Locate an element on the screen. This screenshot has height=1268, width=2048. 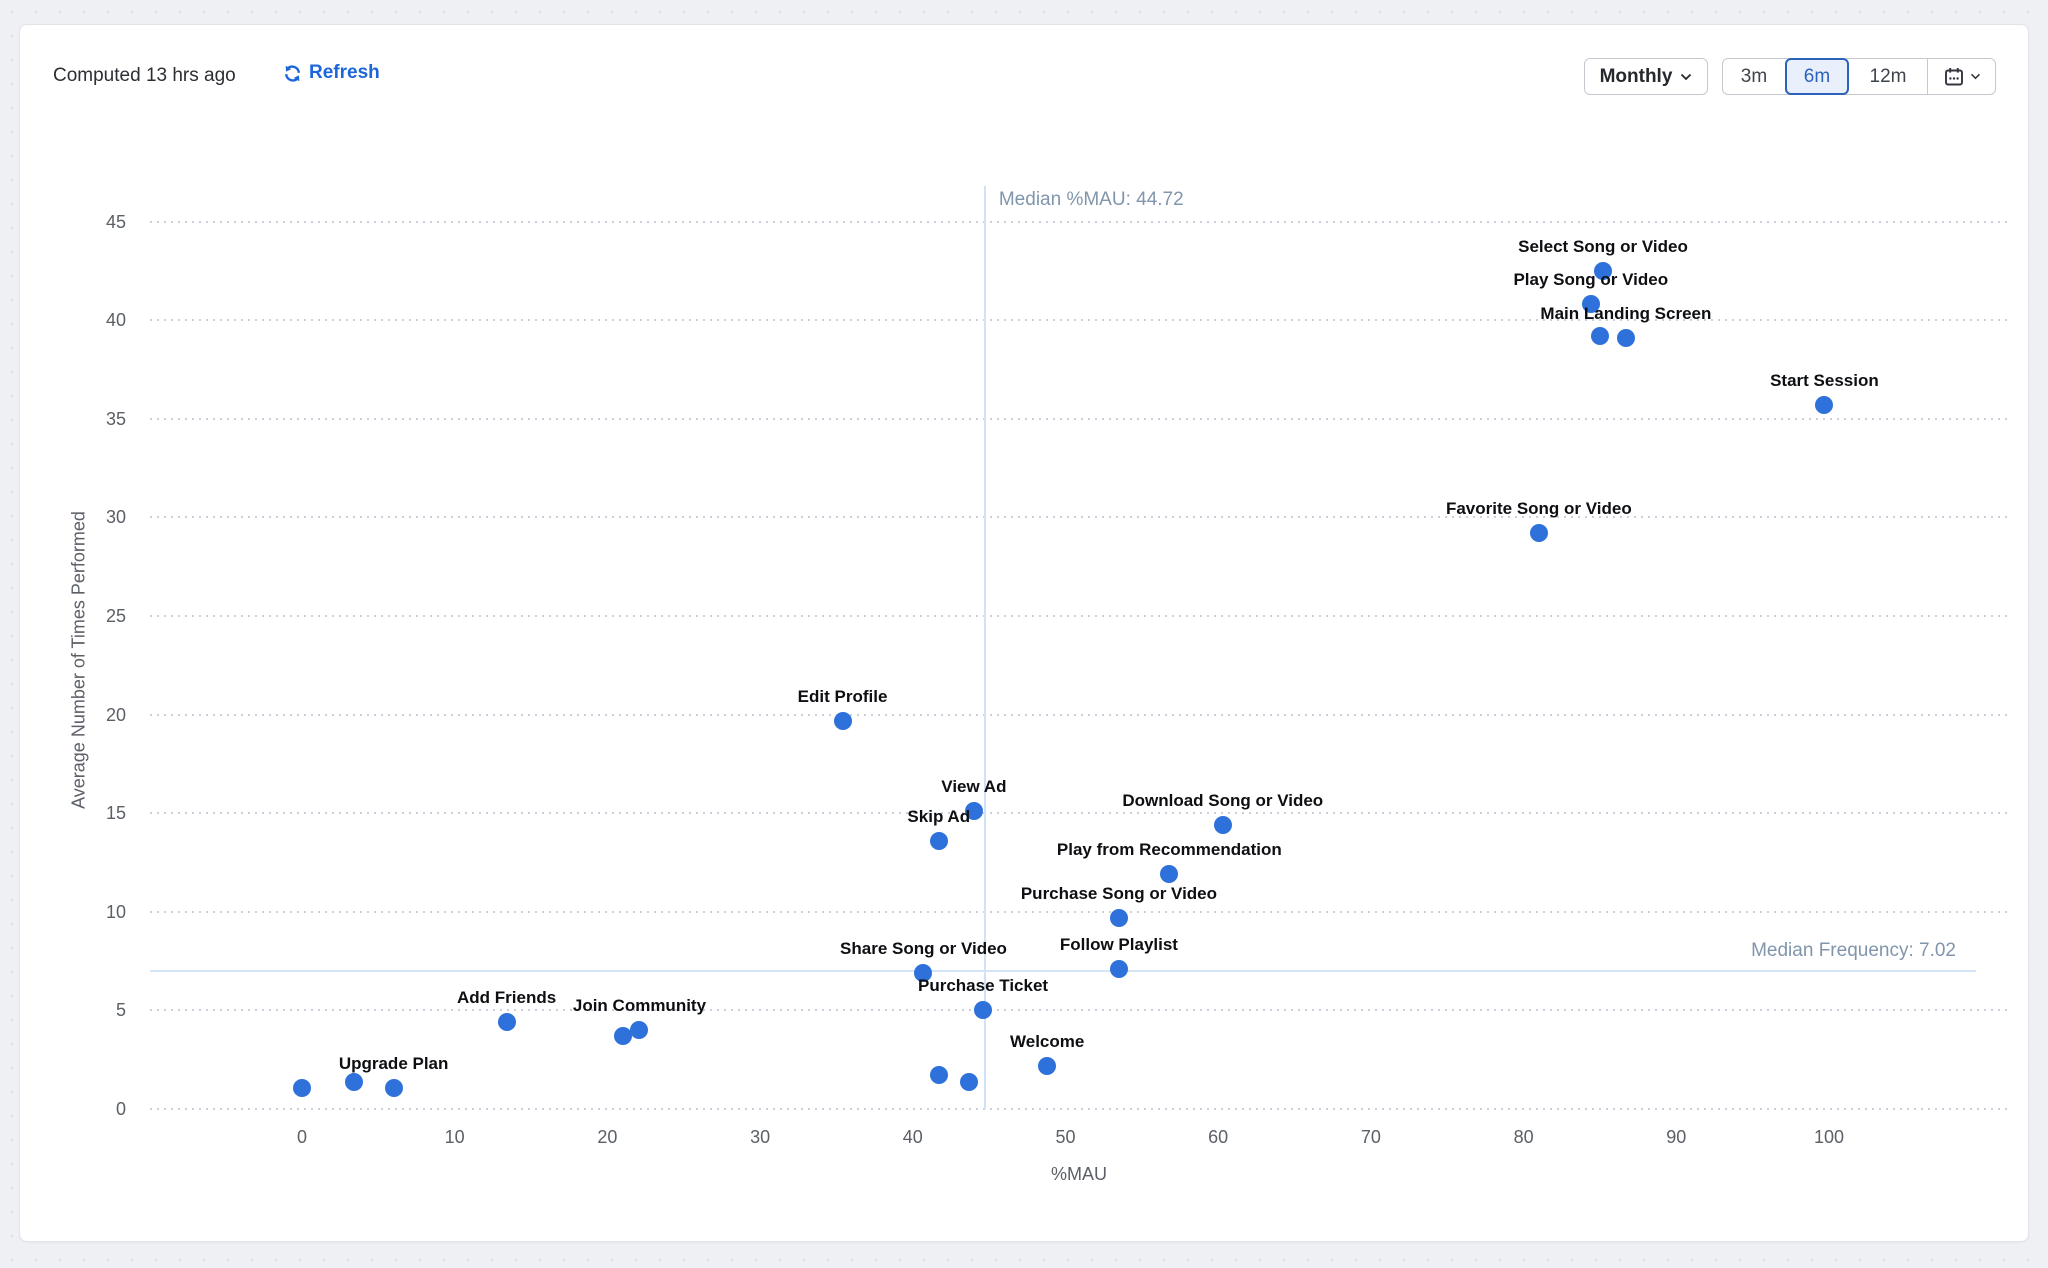
date-picker-button is located at coordinates (1961, 76).